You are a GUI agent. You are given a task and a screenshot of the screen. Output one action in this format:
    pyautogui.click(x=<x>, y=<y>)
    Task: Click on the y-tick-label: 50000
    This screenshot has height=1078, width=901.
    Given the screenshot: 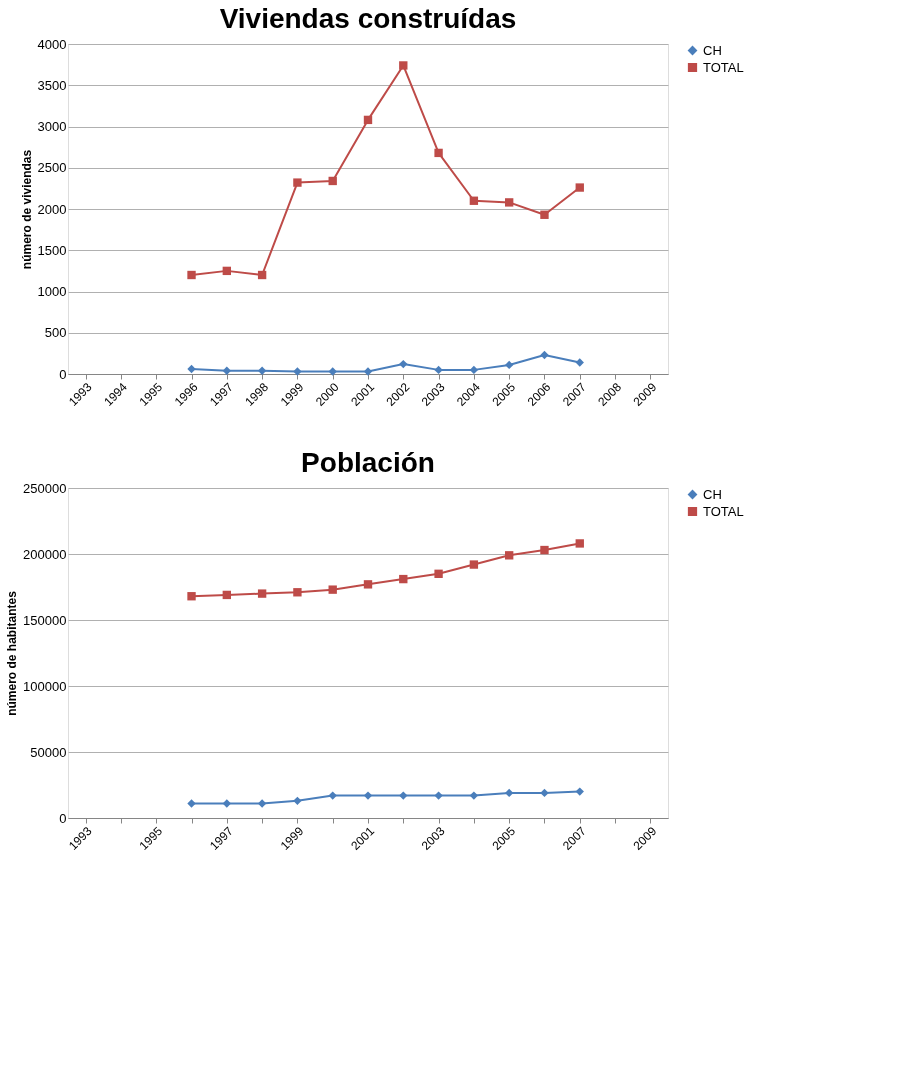 What is the action you would take?
    pyautogui.click(x=48, y=752)
    